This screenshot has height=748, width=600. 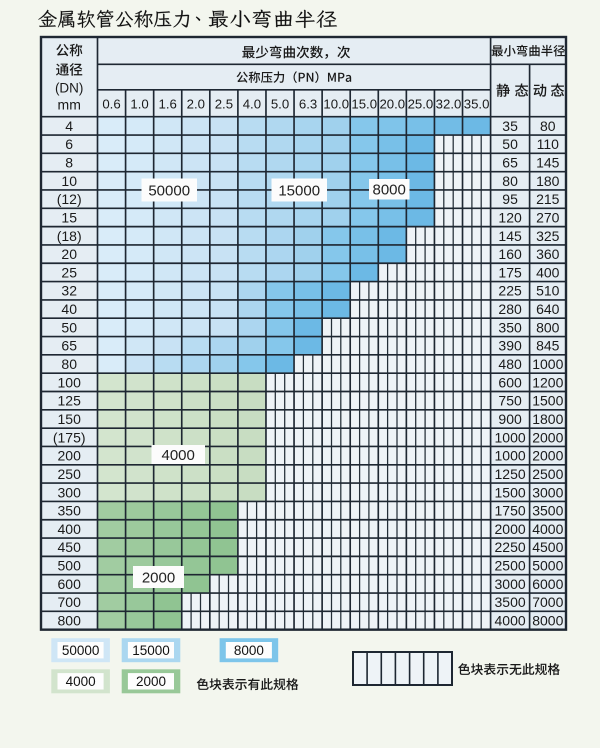 I want to click on svg-text: 32.0, so click(x=449, y=103).